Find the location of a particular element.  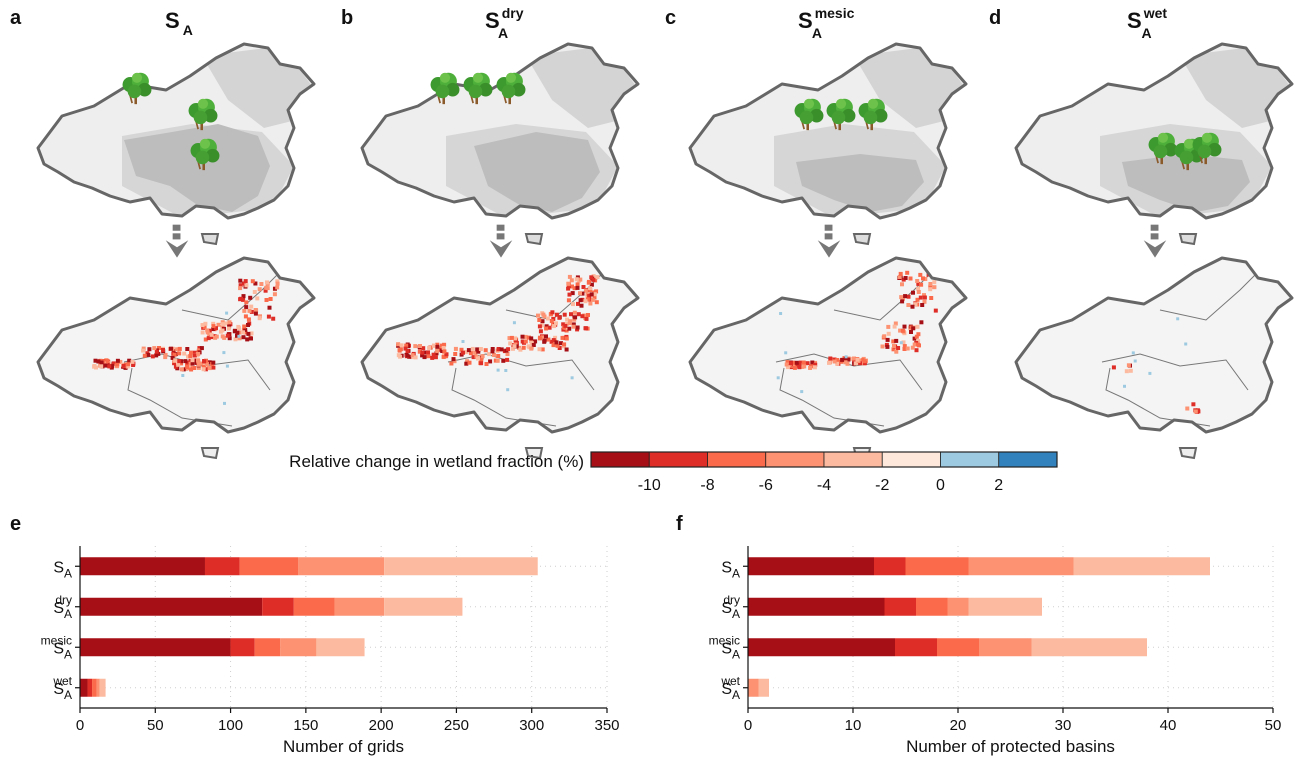

x-tick-label: 40 is located at coordinates (1168, 725).